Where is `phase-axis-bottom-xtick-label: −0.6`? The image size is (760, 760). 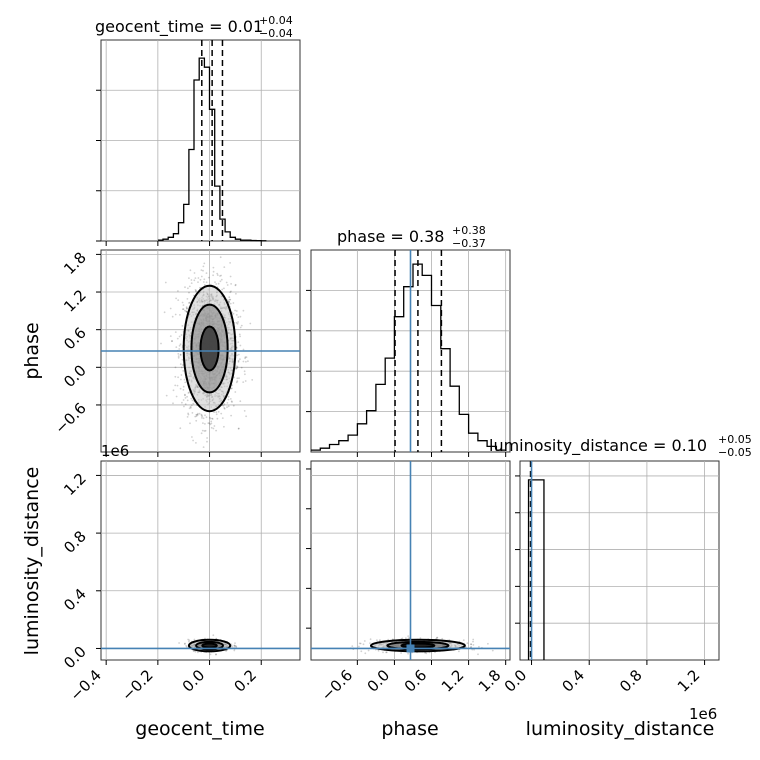 phase-axis-bottom-xtick-label: −0.6 is located at coordinates (337, 685).